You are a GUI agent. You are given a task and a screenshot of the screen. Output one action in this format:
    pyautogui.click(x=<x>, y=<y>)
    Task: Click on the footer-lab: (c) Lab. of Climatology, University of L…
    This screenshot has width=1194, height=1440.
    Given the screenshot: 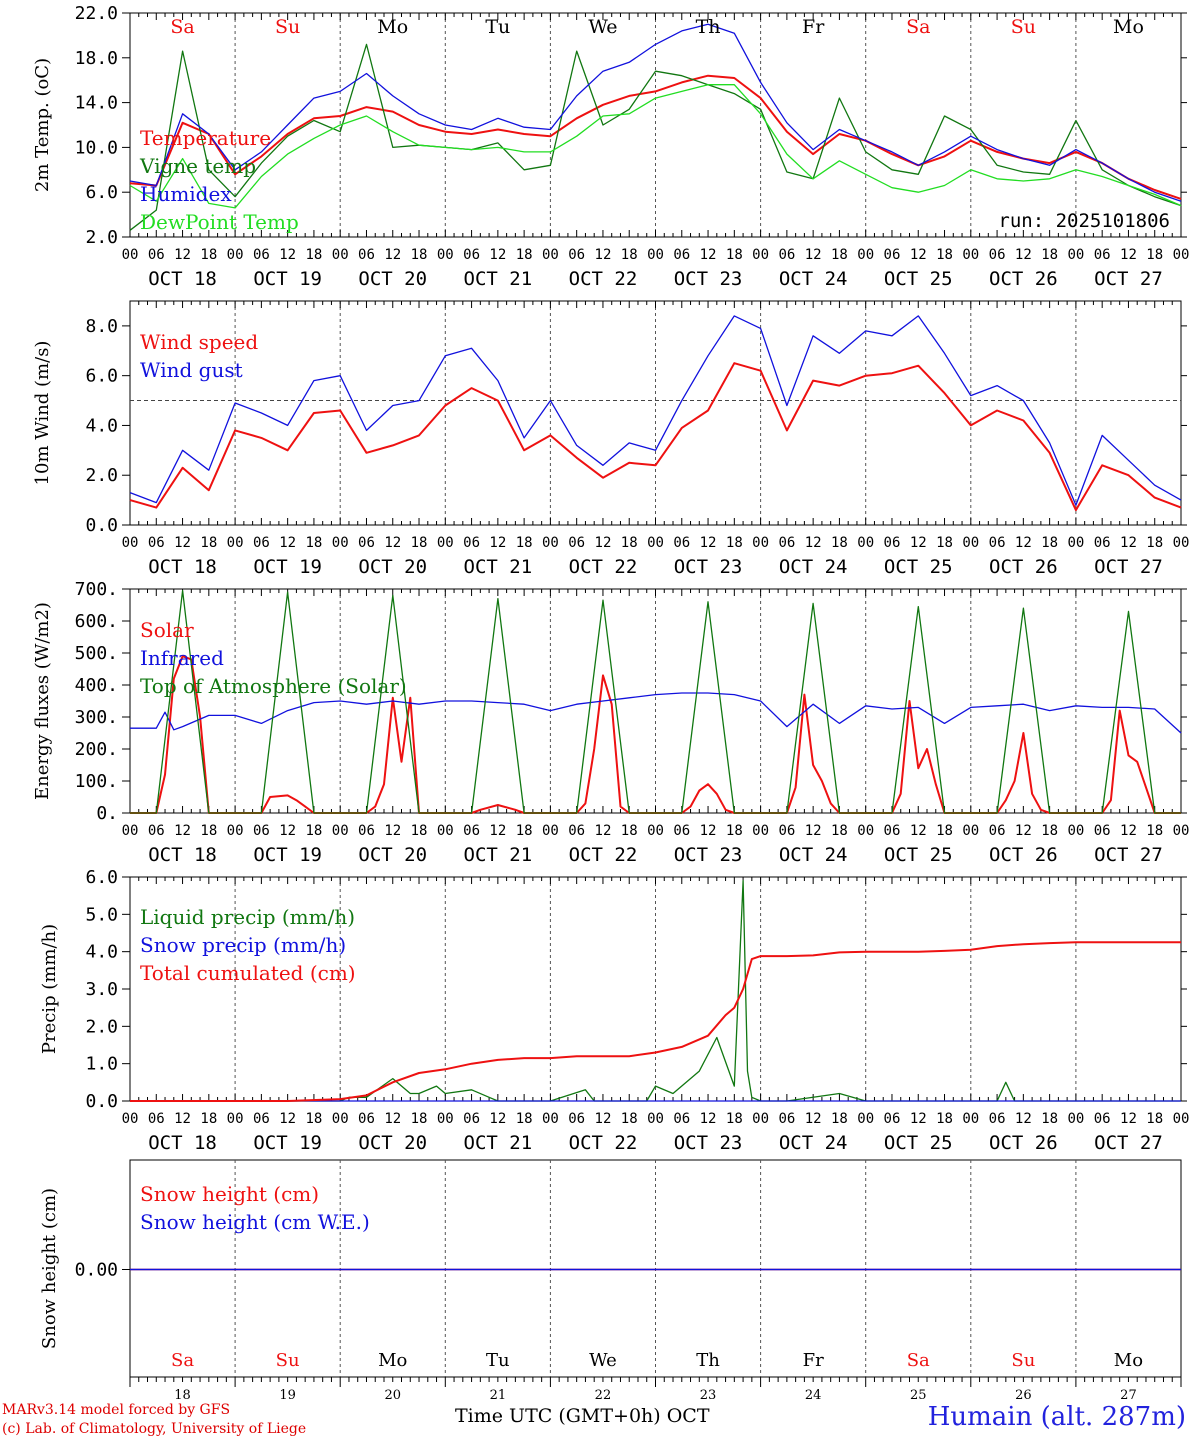 What is the action you would take?
    pyautogui.click(x=154, y=1429)
    